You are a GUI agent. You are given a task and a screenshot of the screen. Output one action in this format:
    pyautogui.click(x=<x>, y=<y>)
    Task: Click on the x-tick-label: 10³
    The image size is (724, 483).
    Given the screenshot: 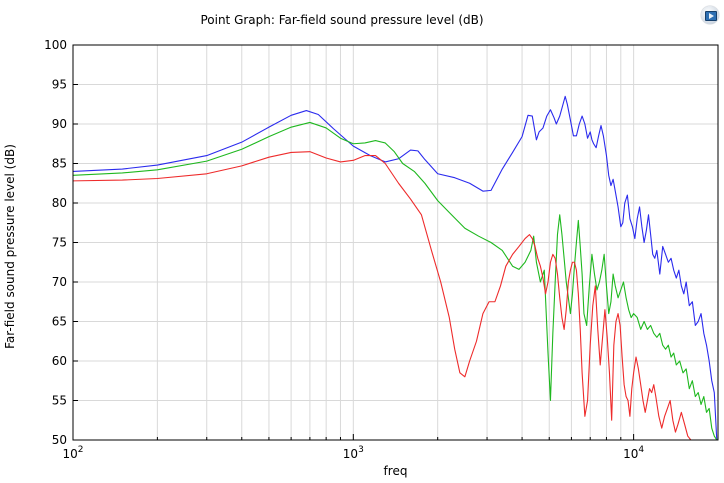 What is the action you would take?
    pyautogui.click(x=353, y=453)
    